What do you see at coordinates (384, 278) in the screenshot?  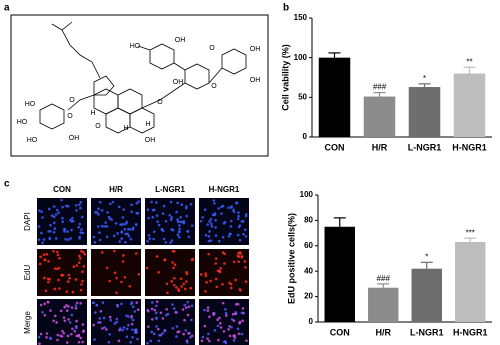 I see `significance: ###` at bounding box center [384, 278].